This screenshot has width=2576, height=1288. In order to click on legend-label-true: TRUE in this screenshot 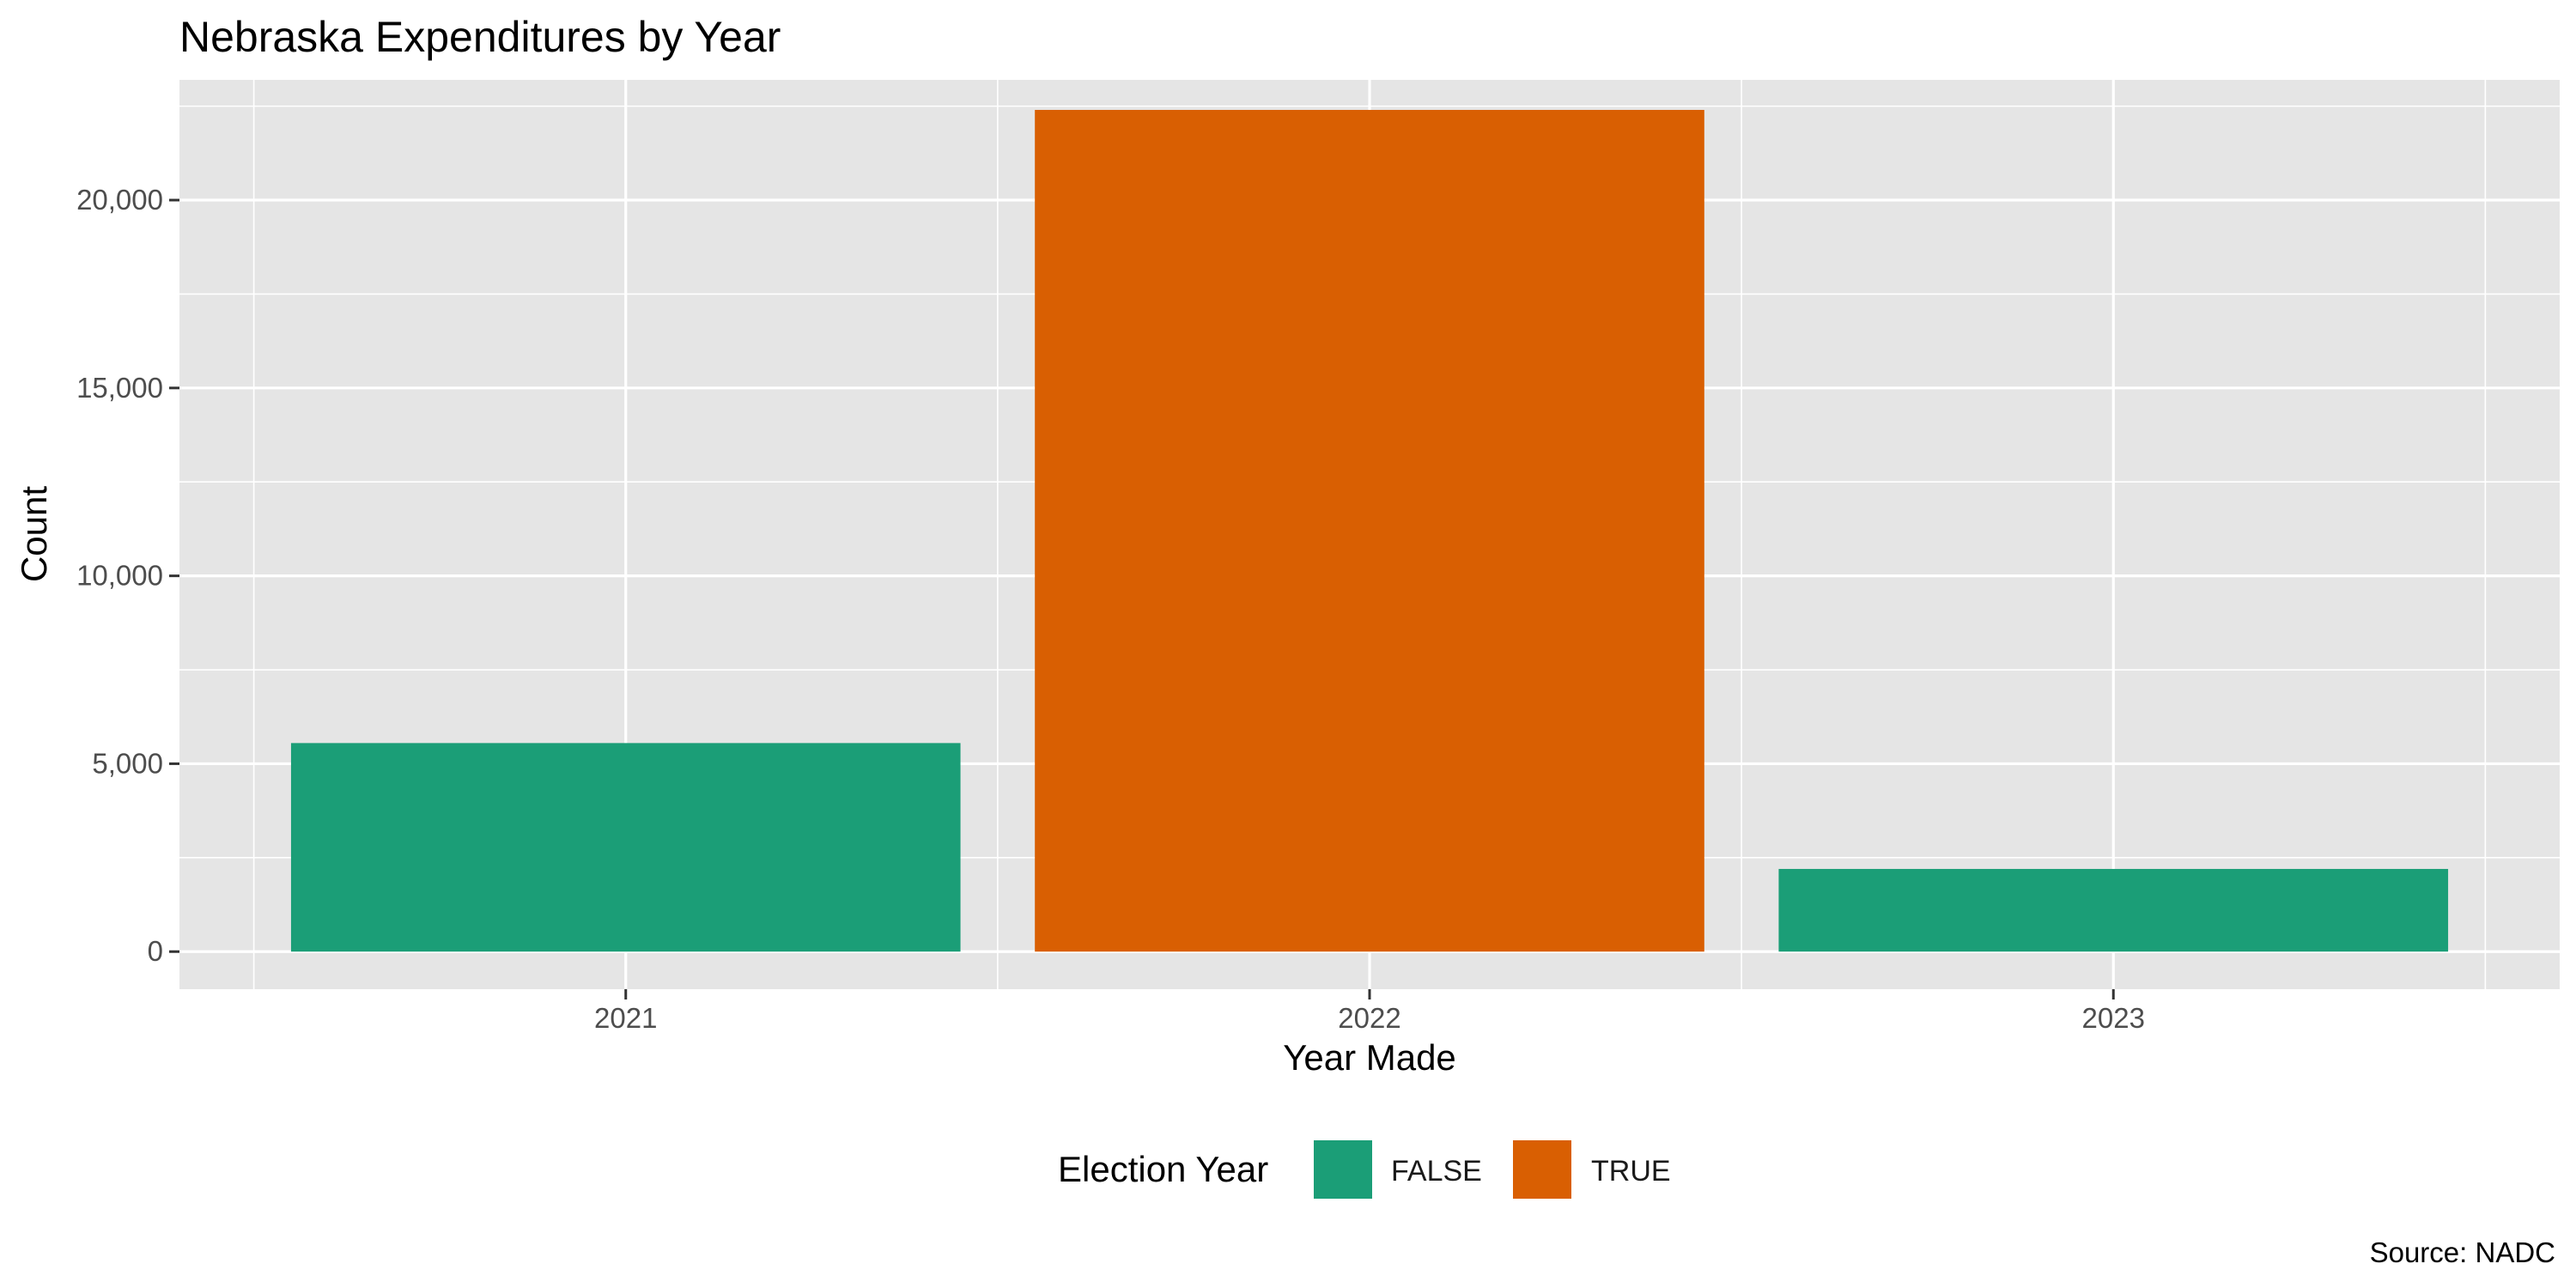, I will do `click(1631, 1171)`.